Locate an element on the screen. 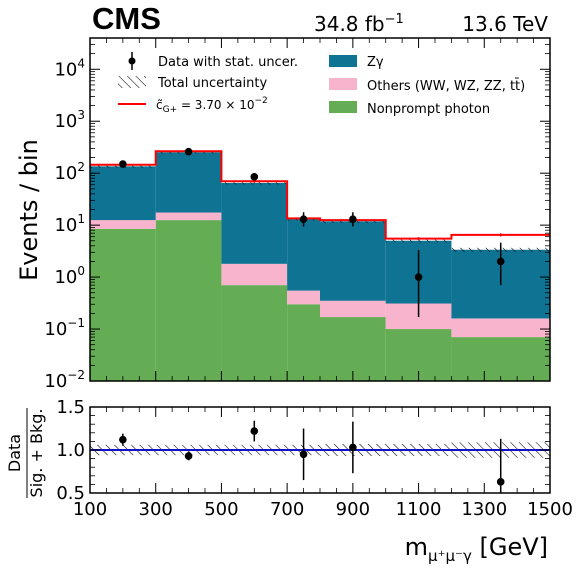  ratio-y-label-denominator: Sig. + Bkg. is located at coordinates (36, 453).